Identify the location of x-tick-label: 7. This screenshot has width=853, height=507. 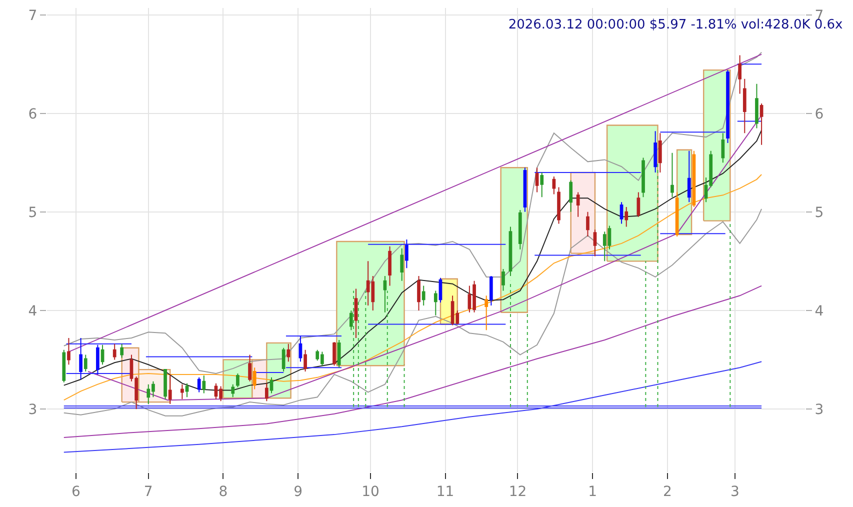
(148, 492).